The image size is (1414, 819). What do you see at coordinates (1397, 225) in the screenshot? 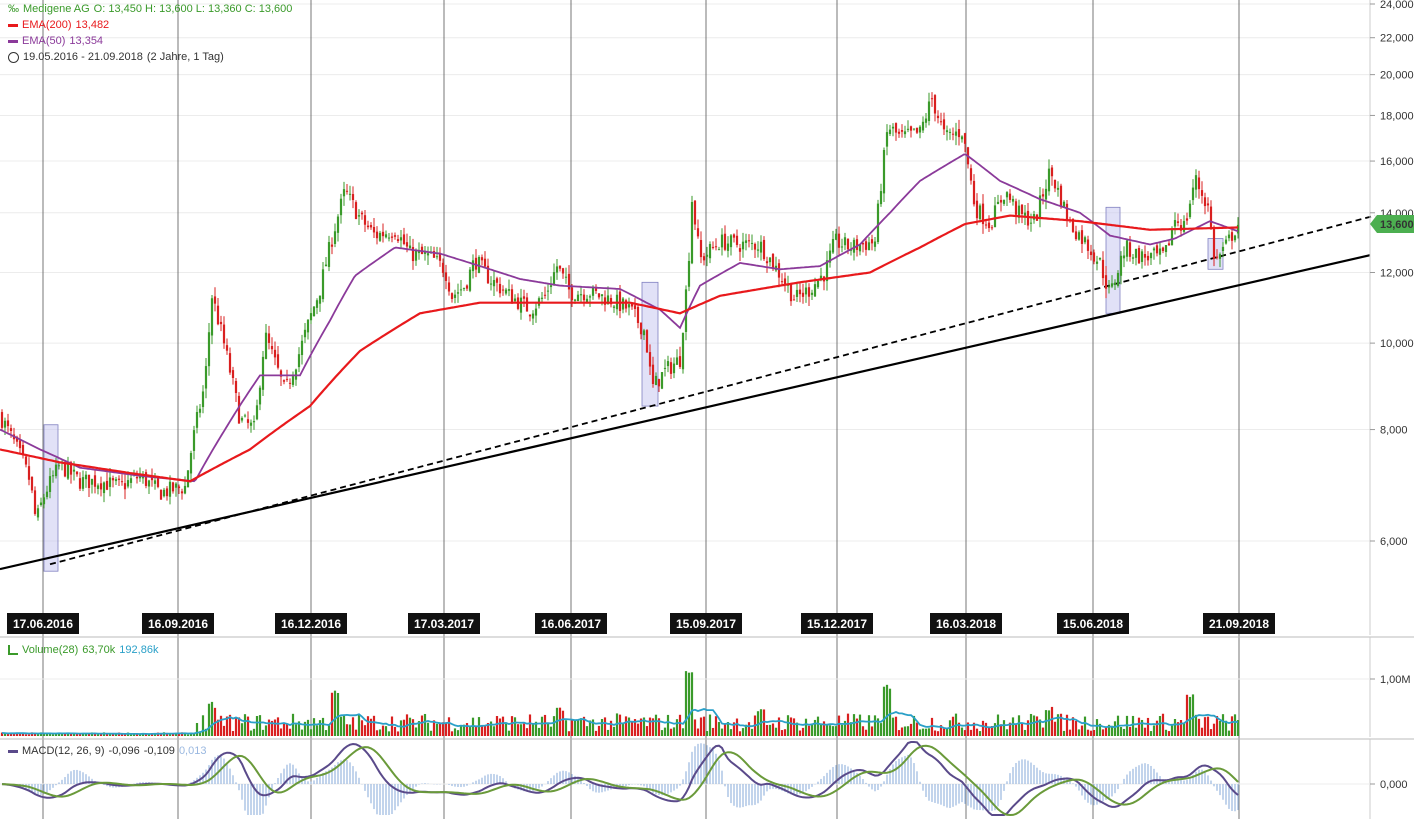
I see `last-price-label: 13,600` at bounding box center [1397, 225].